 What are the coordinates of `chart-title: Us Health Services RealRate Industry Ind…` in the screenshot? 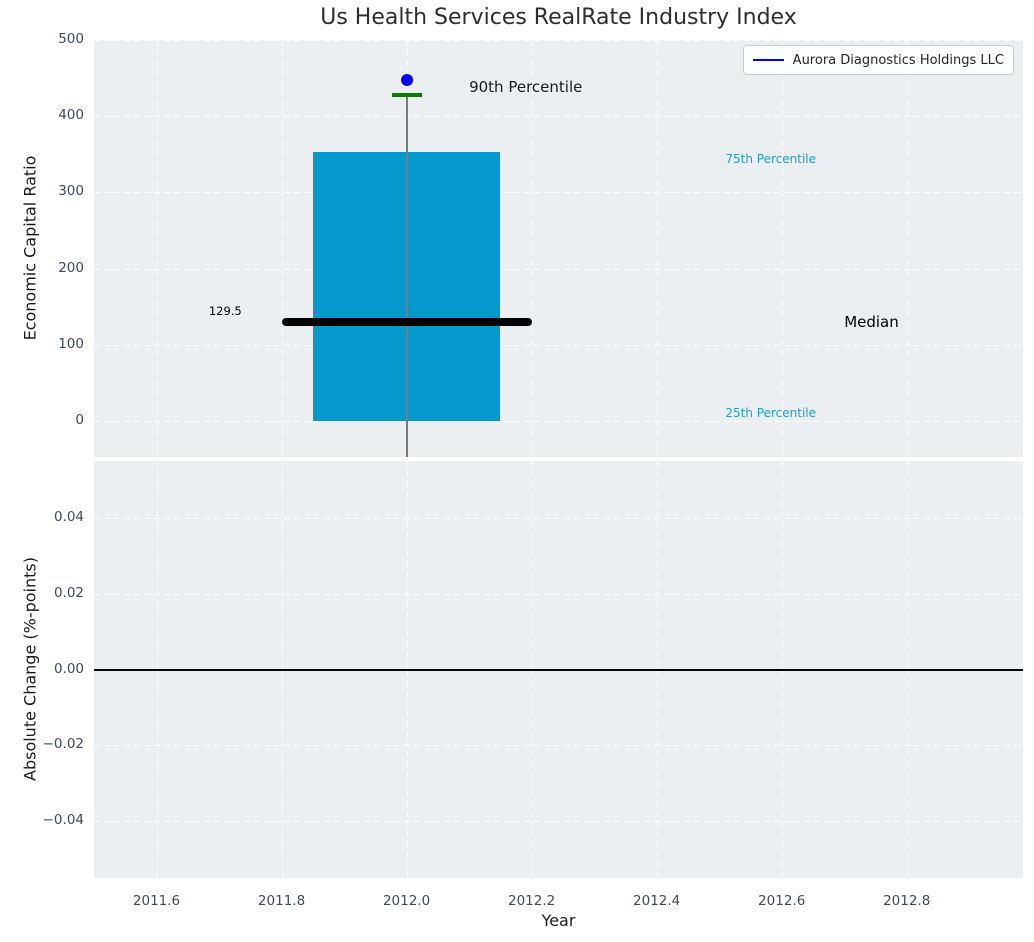 It's located at (558, 17).